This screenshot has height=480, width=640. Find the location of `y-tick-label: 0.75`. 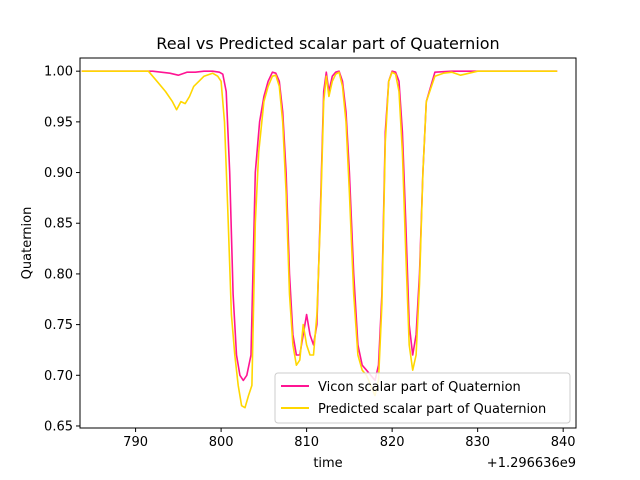

y-tick-label: 0.75 is located at coordinates (58, 325).